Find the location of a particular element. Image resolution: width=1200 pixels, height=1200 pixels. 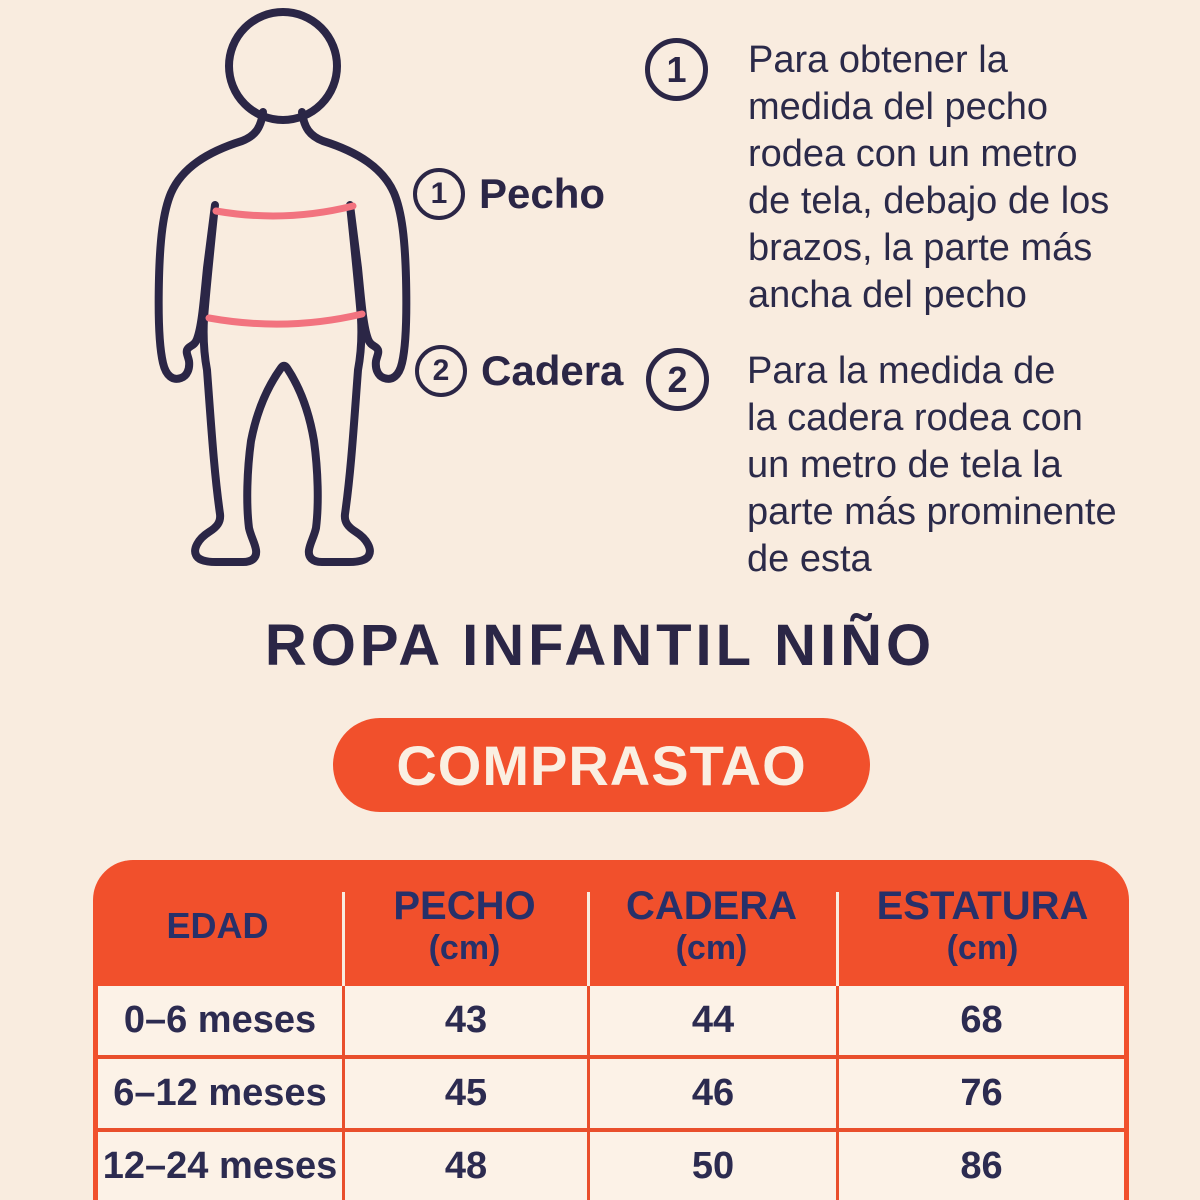

table-row: 0–6 meses 43 44 68 is located at coordinates (611, 1022).